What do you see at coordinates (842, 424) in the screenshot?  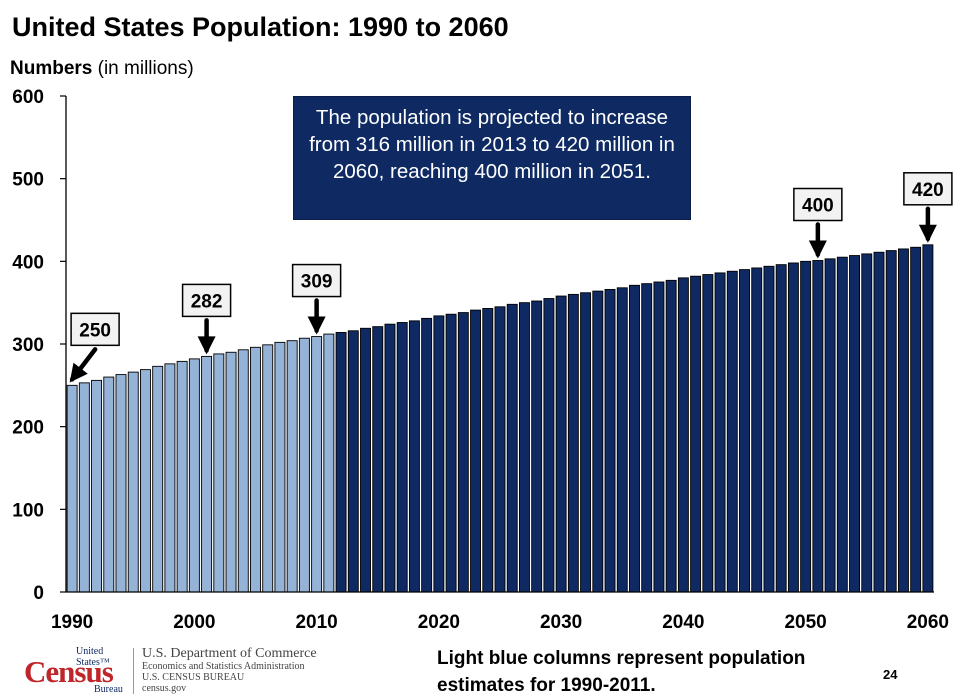 I see `bar-2053` at bounding box center [842, 424].